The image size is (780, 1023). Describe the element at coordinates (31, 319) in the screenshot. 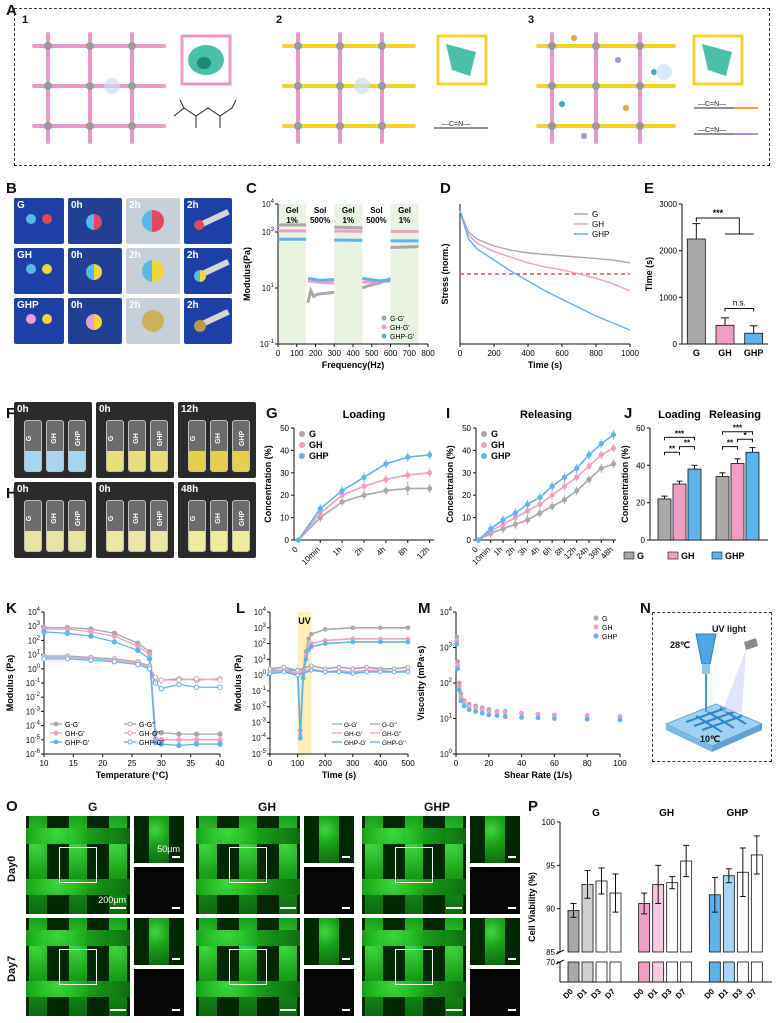

I see `dot-pink` at that location.